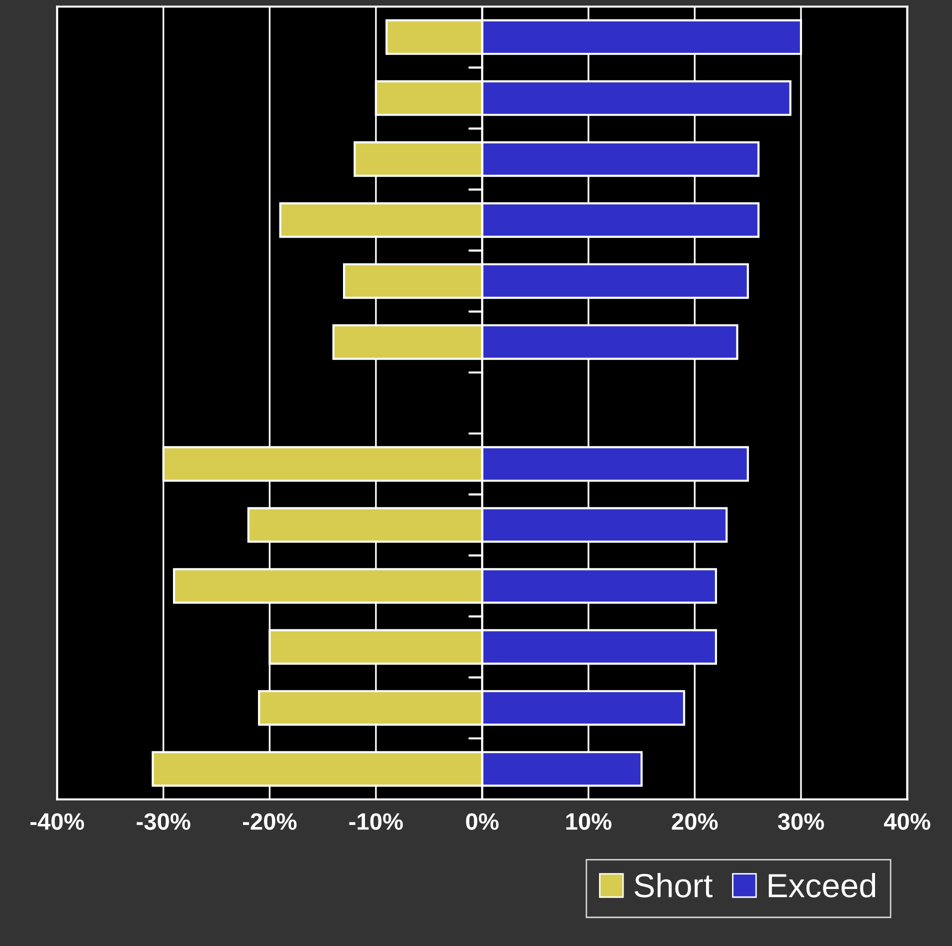 This screenshot has height=946, width=952. Describe the element at coordinates (822, 885) in the screenshot. I see `legend-label: Exceed` at that location.